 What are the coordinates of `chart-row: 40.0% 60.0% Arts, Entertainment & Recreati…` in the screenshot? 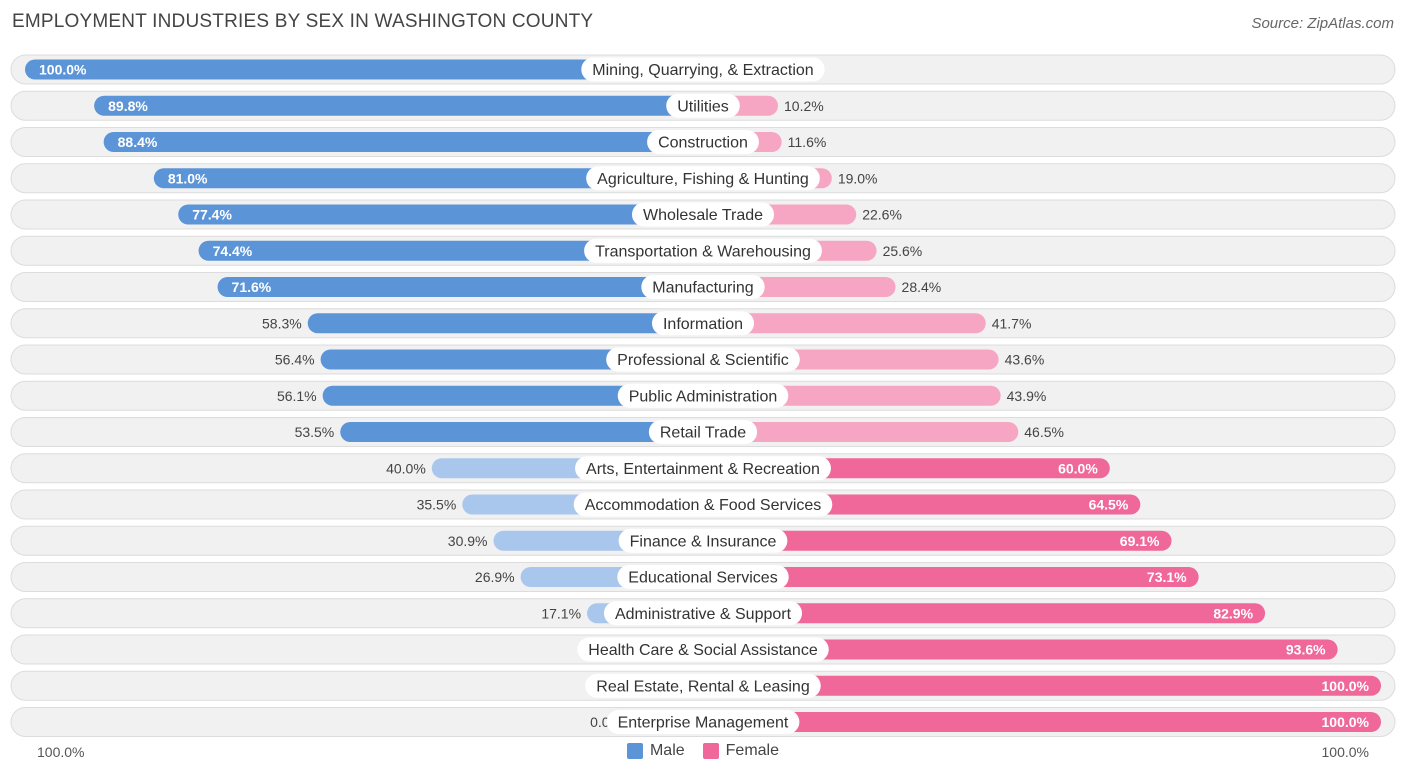 It's located at (703, 468).